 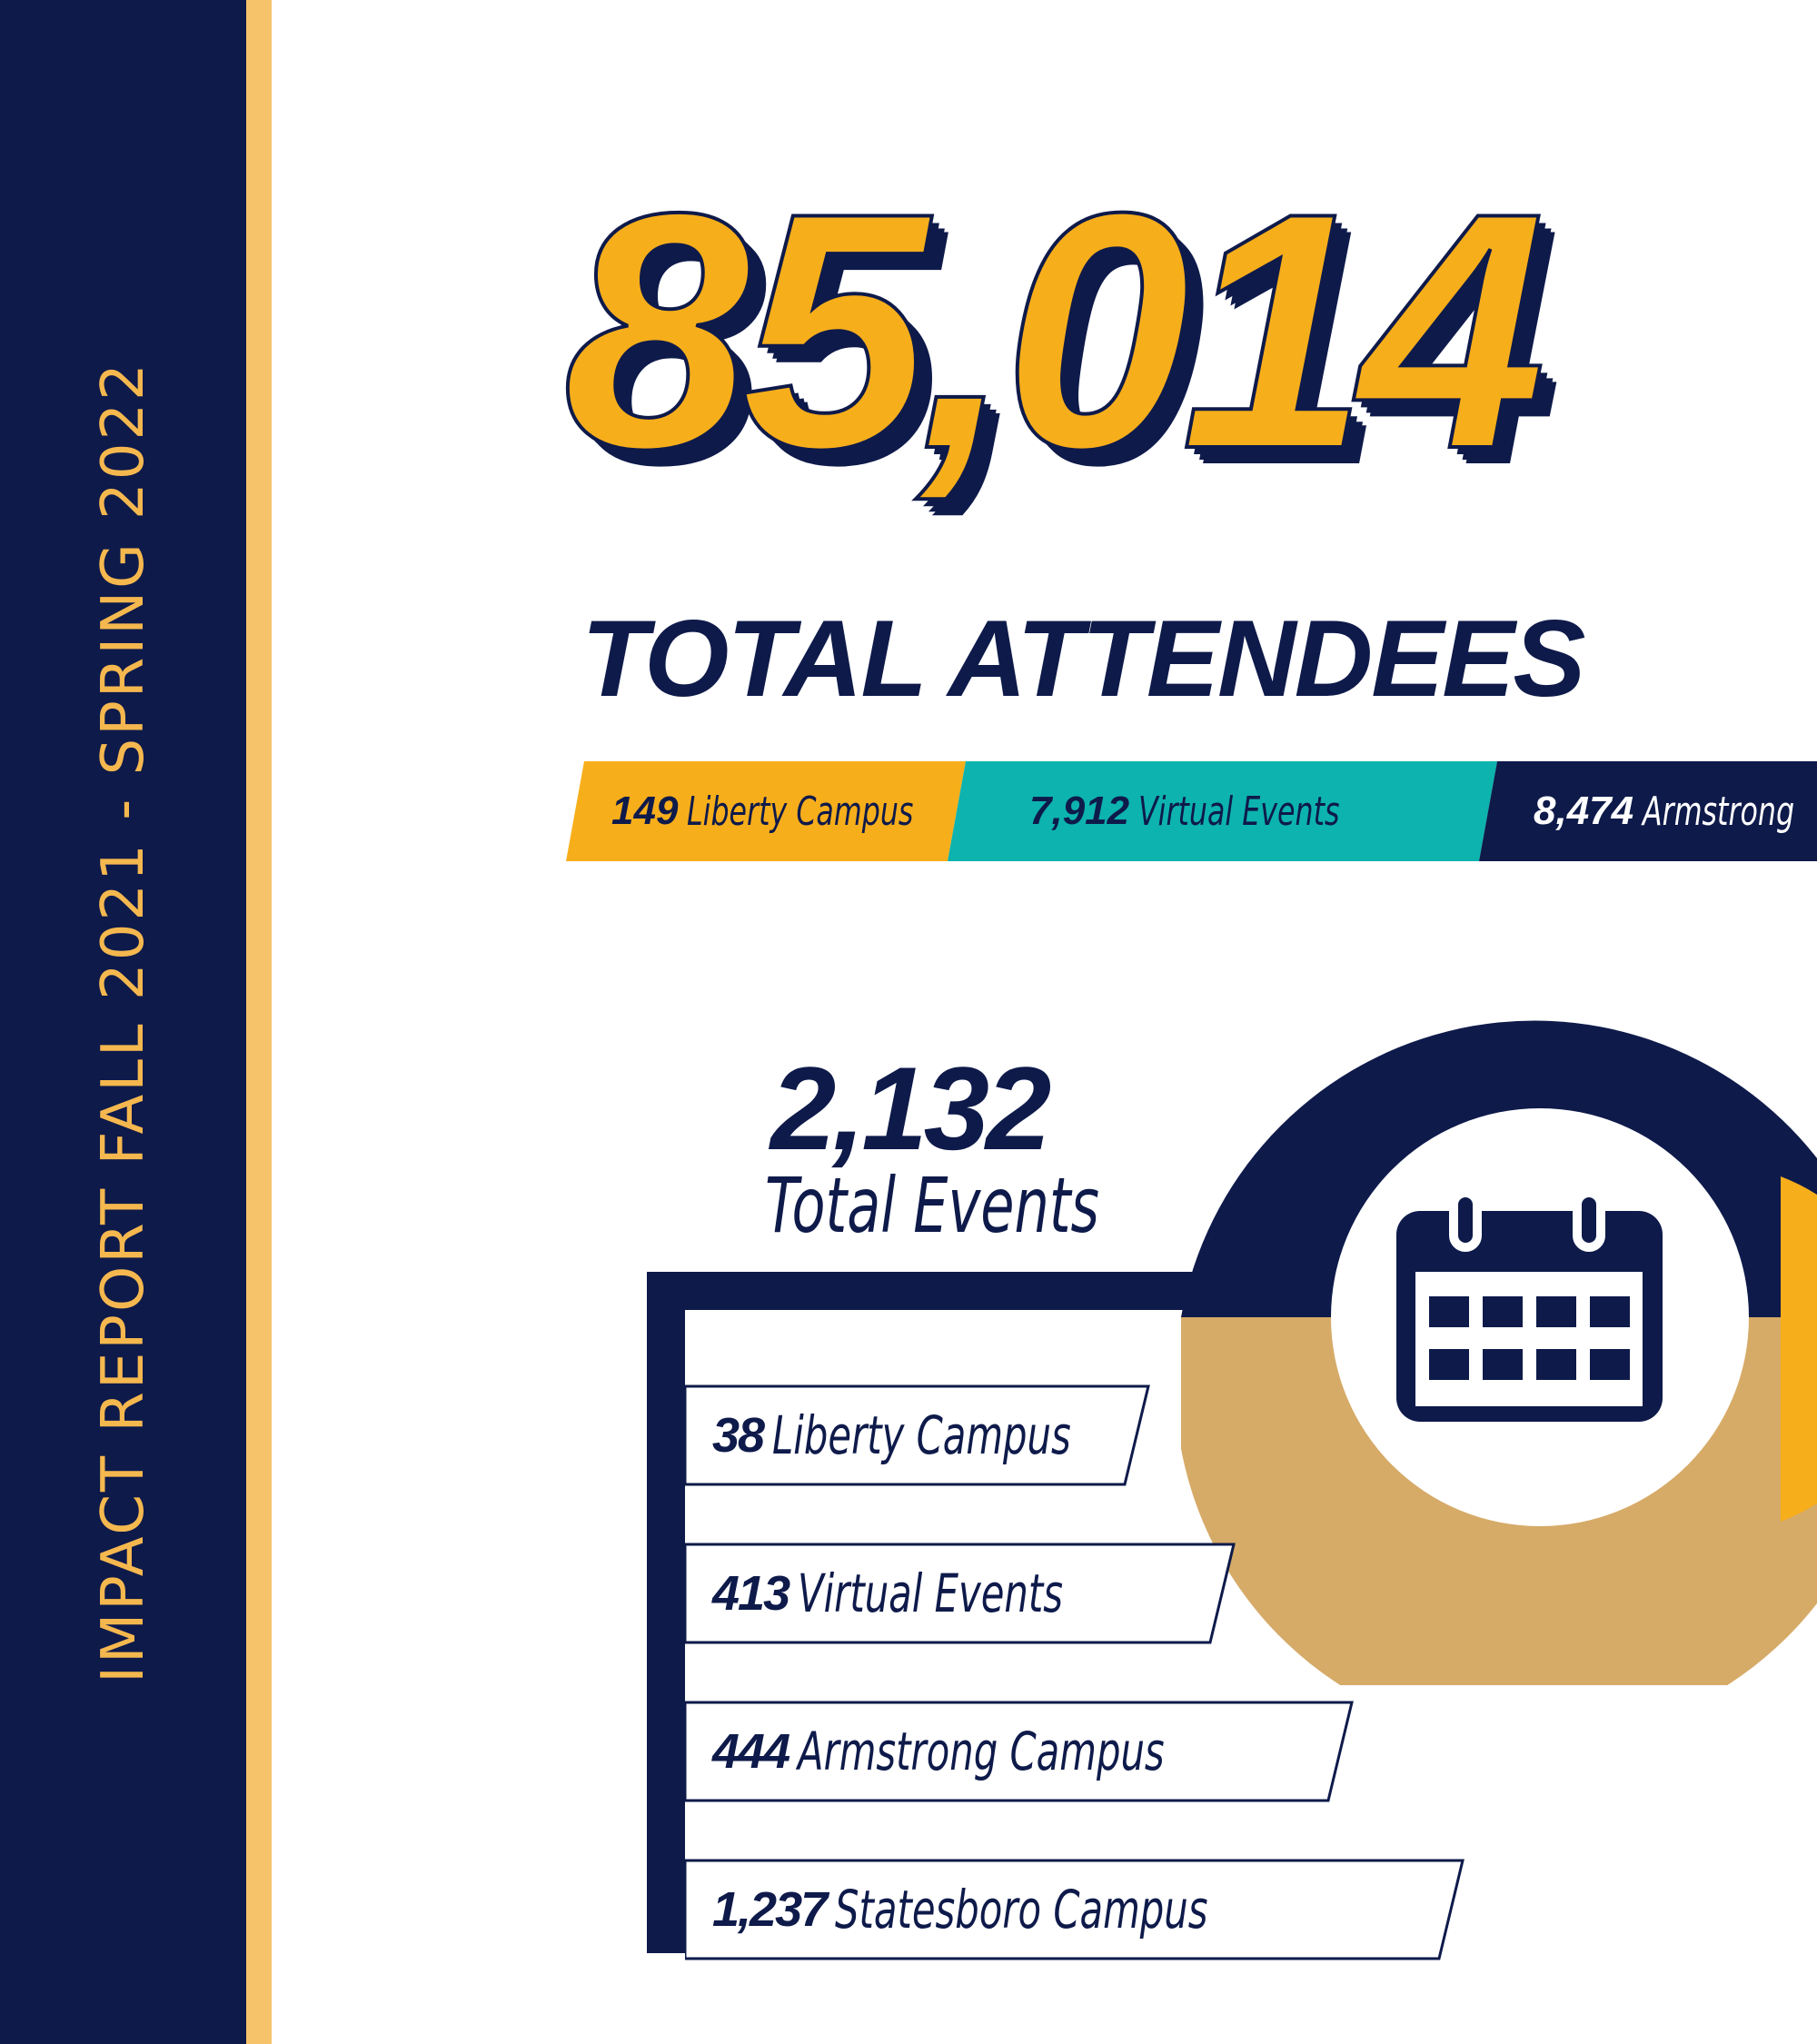 I want to click on total-attendees-label: TOTAL ATTENDEES, so click(x=1083, y=659).